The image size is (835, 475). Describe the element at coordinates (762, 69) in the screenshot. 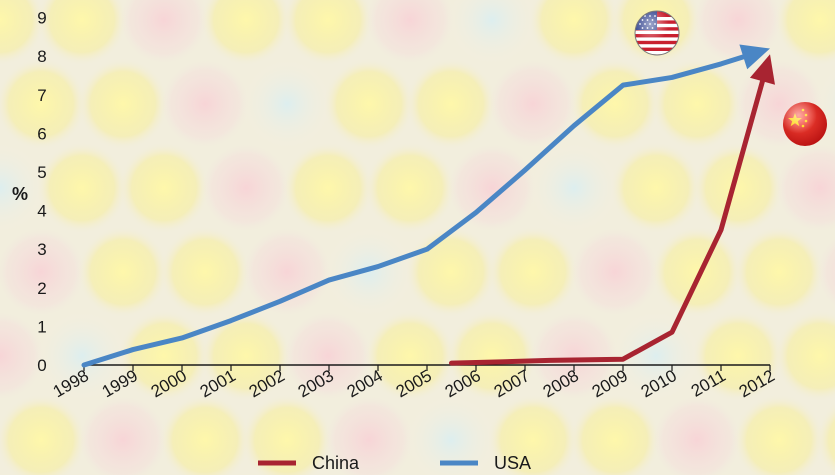

I see `series-china-arrowhead` at that location.